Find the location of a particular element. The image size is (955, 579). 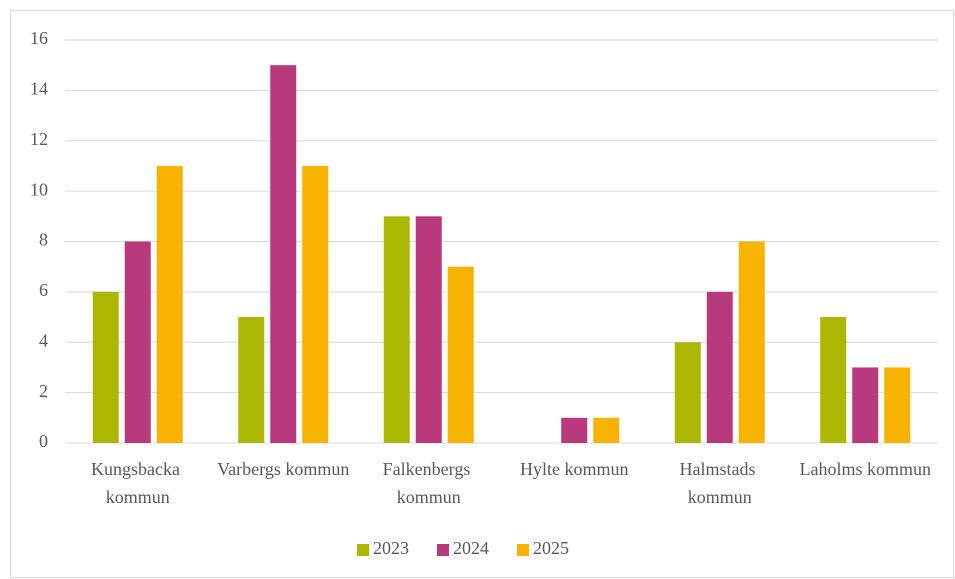

y-tick-label: 2 is located at coordinates (43, 391).